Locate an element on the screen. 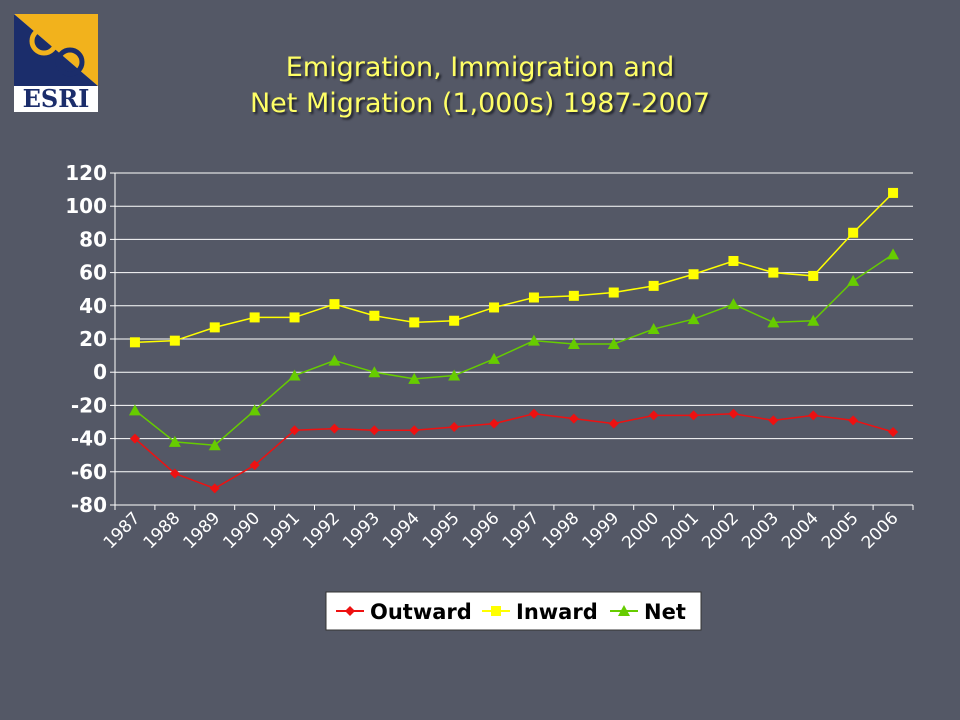  esri-logo-text: ESRI is located at coordinates (56, 98).